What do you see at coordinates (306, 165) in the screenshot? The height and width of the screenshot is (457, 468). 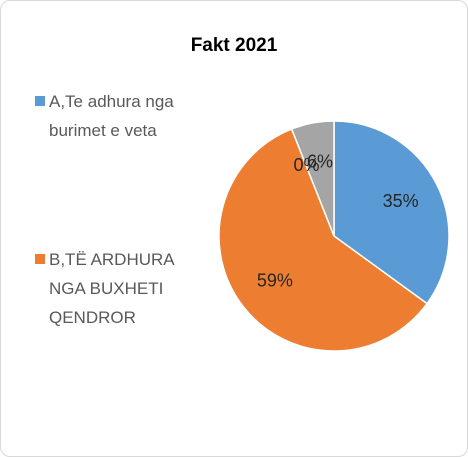 I see `data-label: 0%` at bounding box center [306, 165].